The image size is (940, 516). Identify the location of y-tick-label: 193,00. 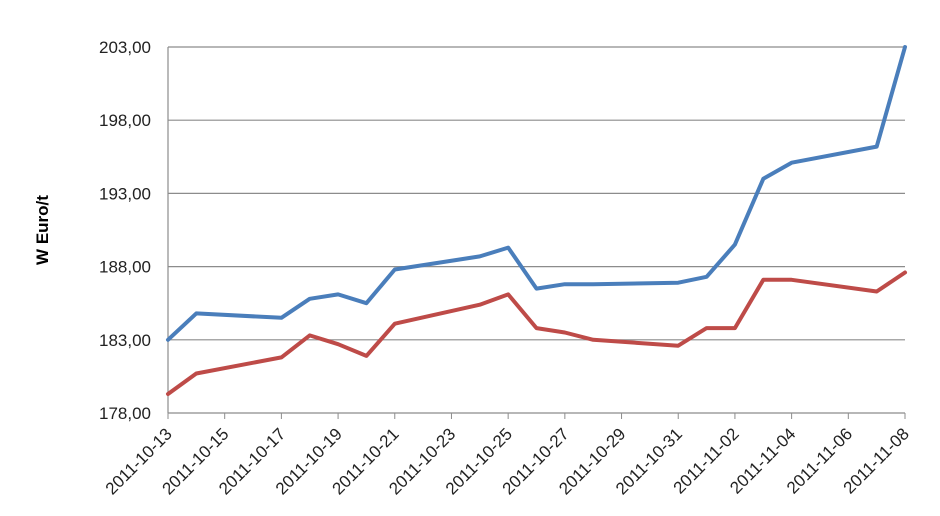
(125, 193).